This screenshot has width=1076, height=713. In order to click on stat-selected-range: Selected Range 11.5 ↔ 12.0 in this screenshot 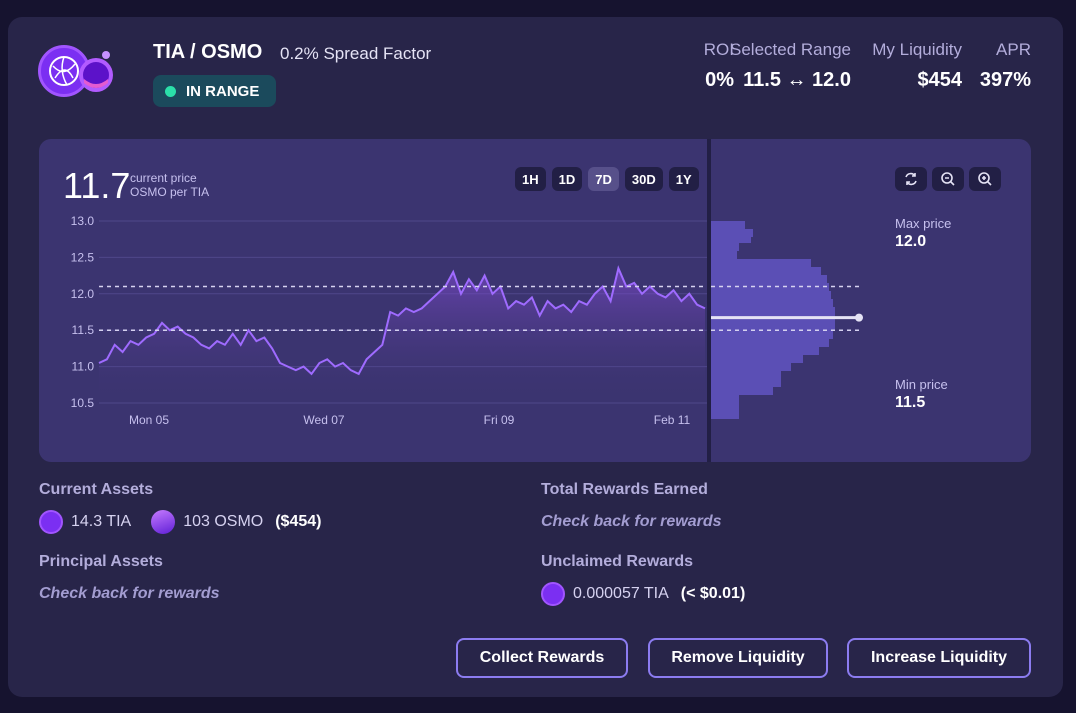, I will do `click(790, 66)`.